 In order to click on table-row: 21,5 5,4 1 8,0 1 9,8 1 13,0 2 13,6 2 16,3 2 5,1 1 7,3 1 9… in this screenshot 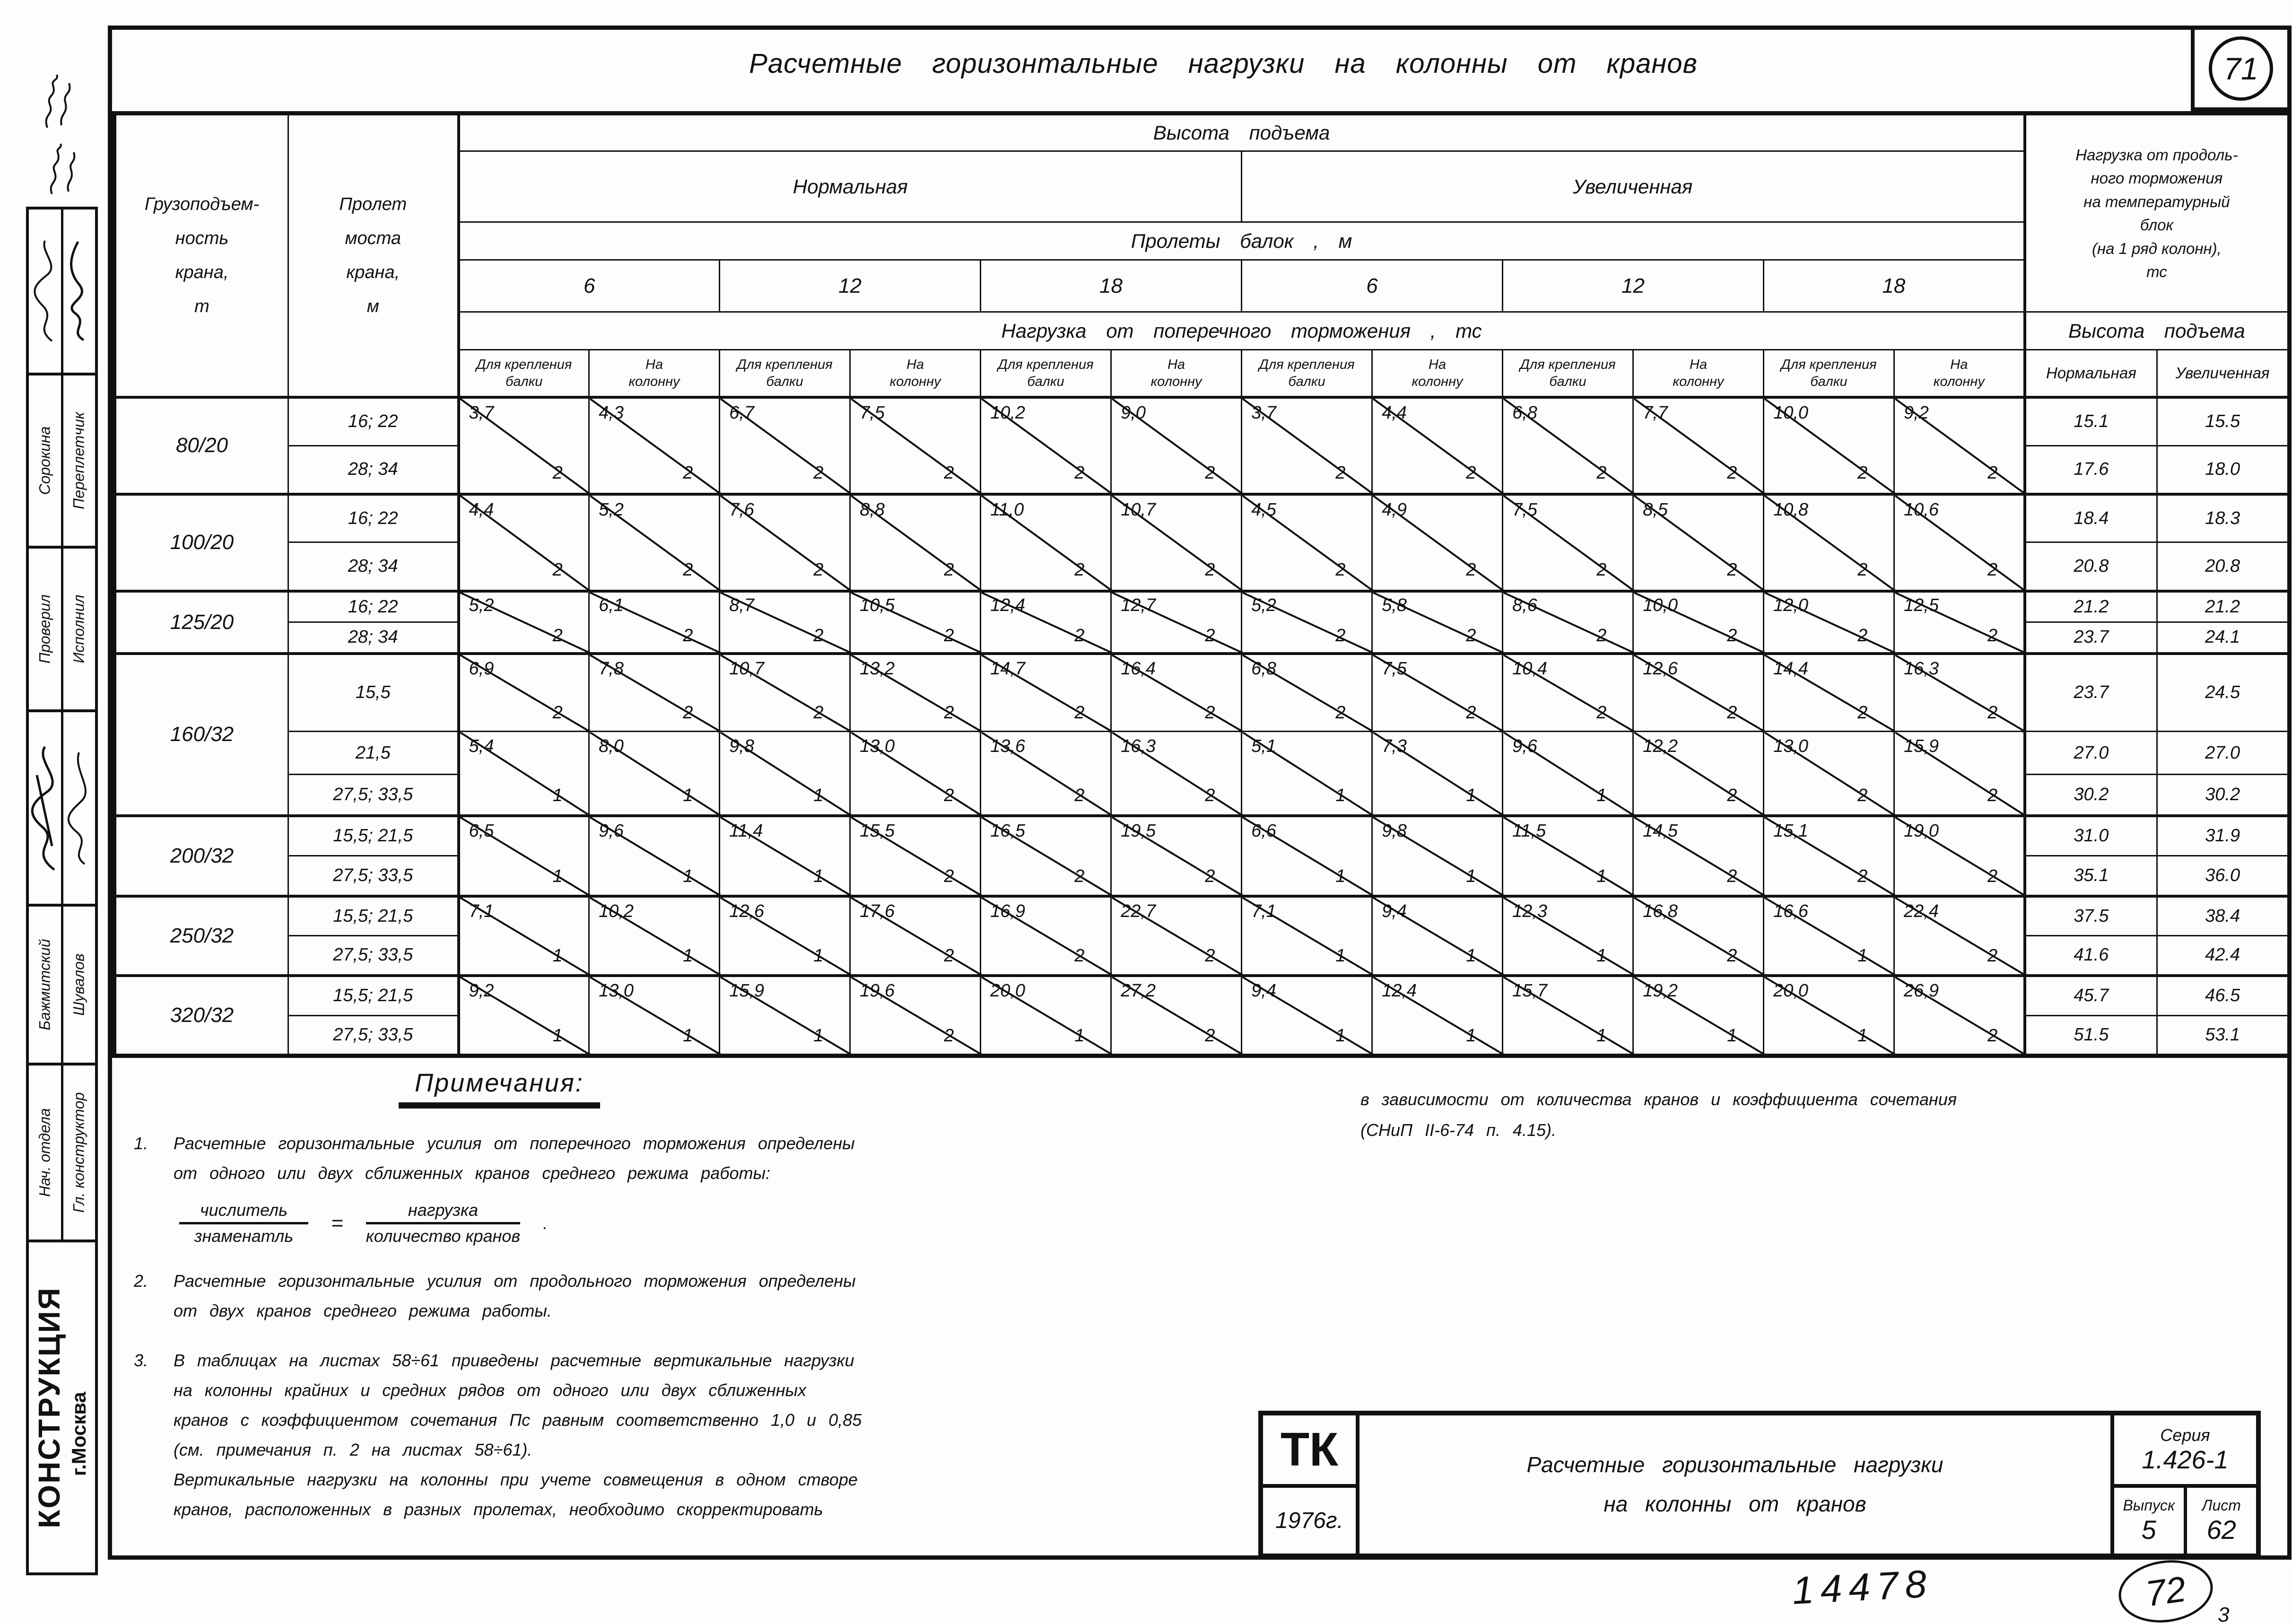, I will do `click(1202, 774)`.